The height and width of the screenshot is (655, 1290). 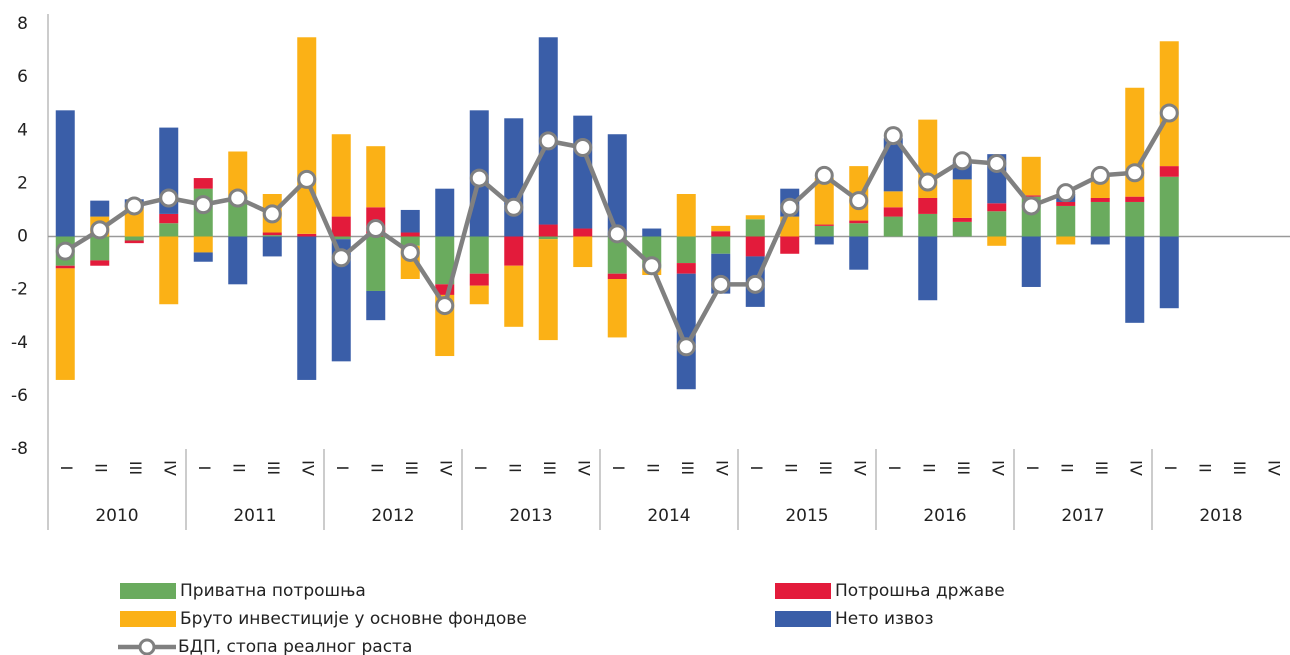 I want to click on y-tick-label: 2, so click(x=22, y=183).